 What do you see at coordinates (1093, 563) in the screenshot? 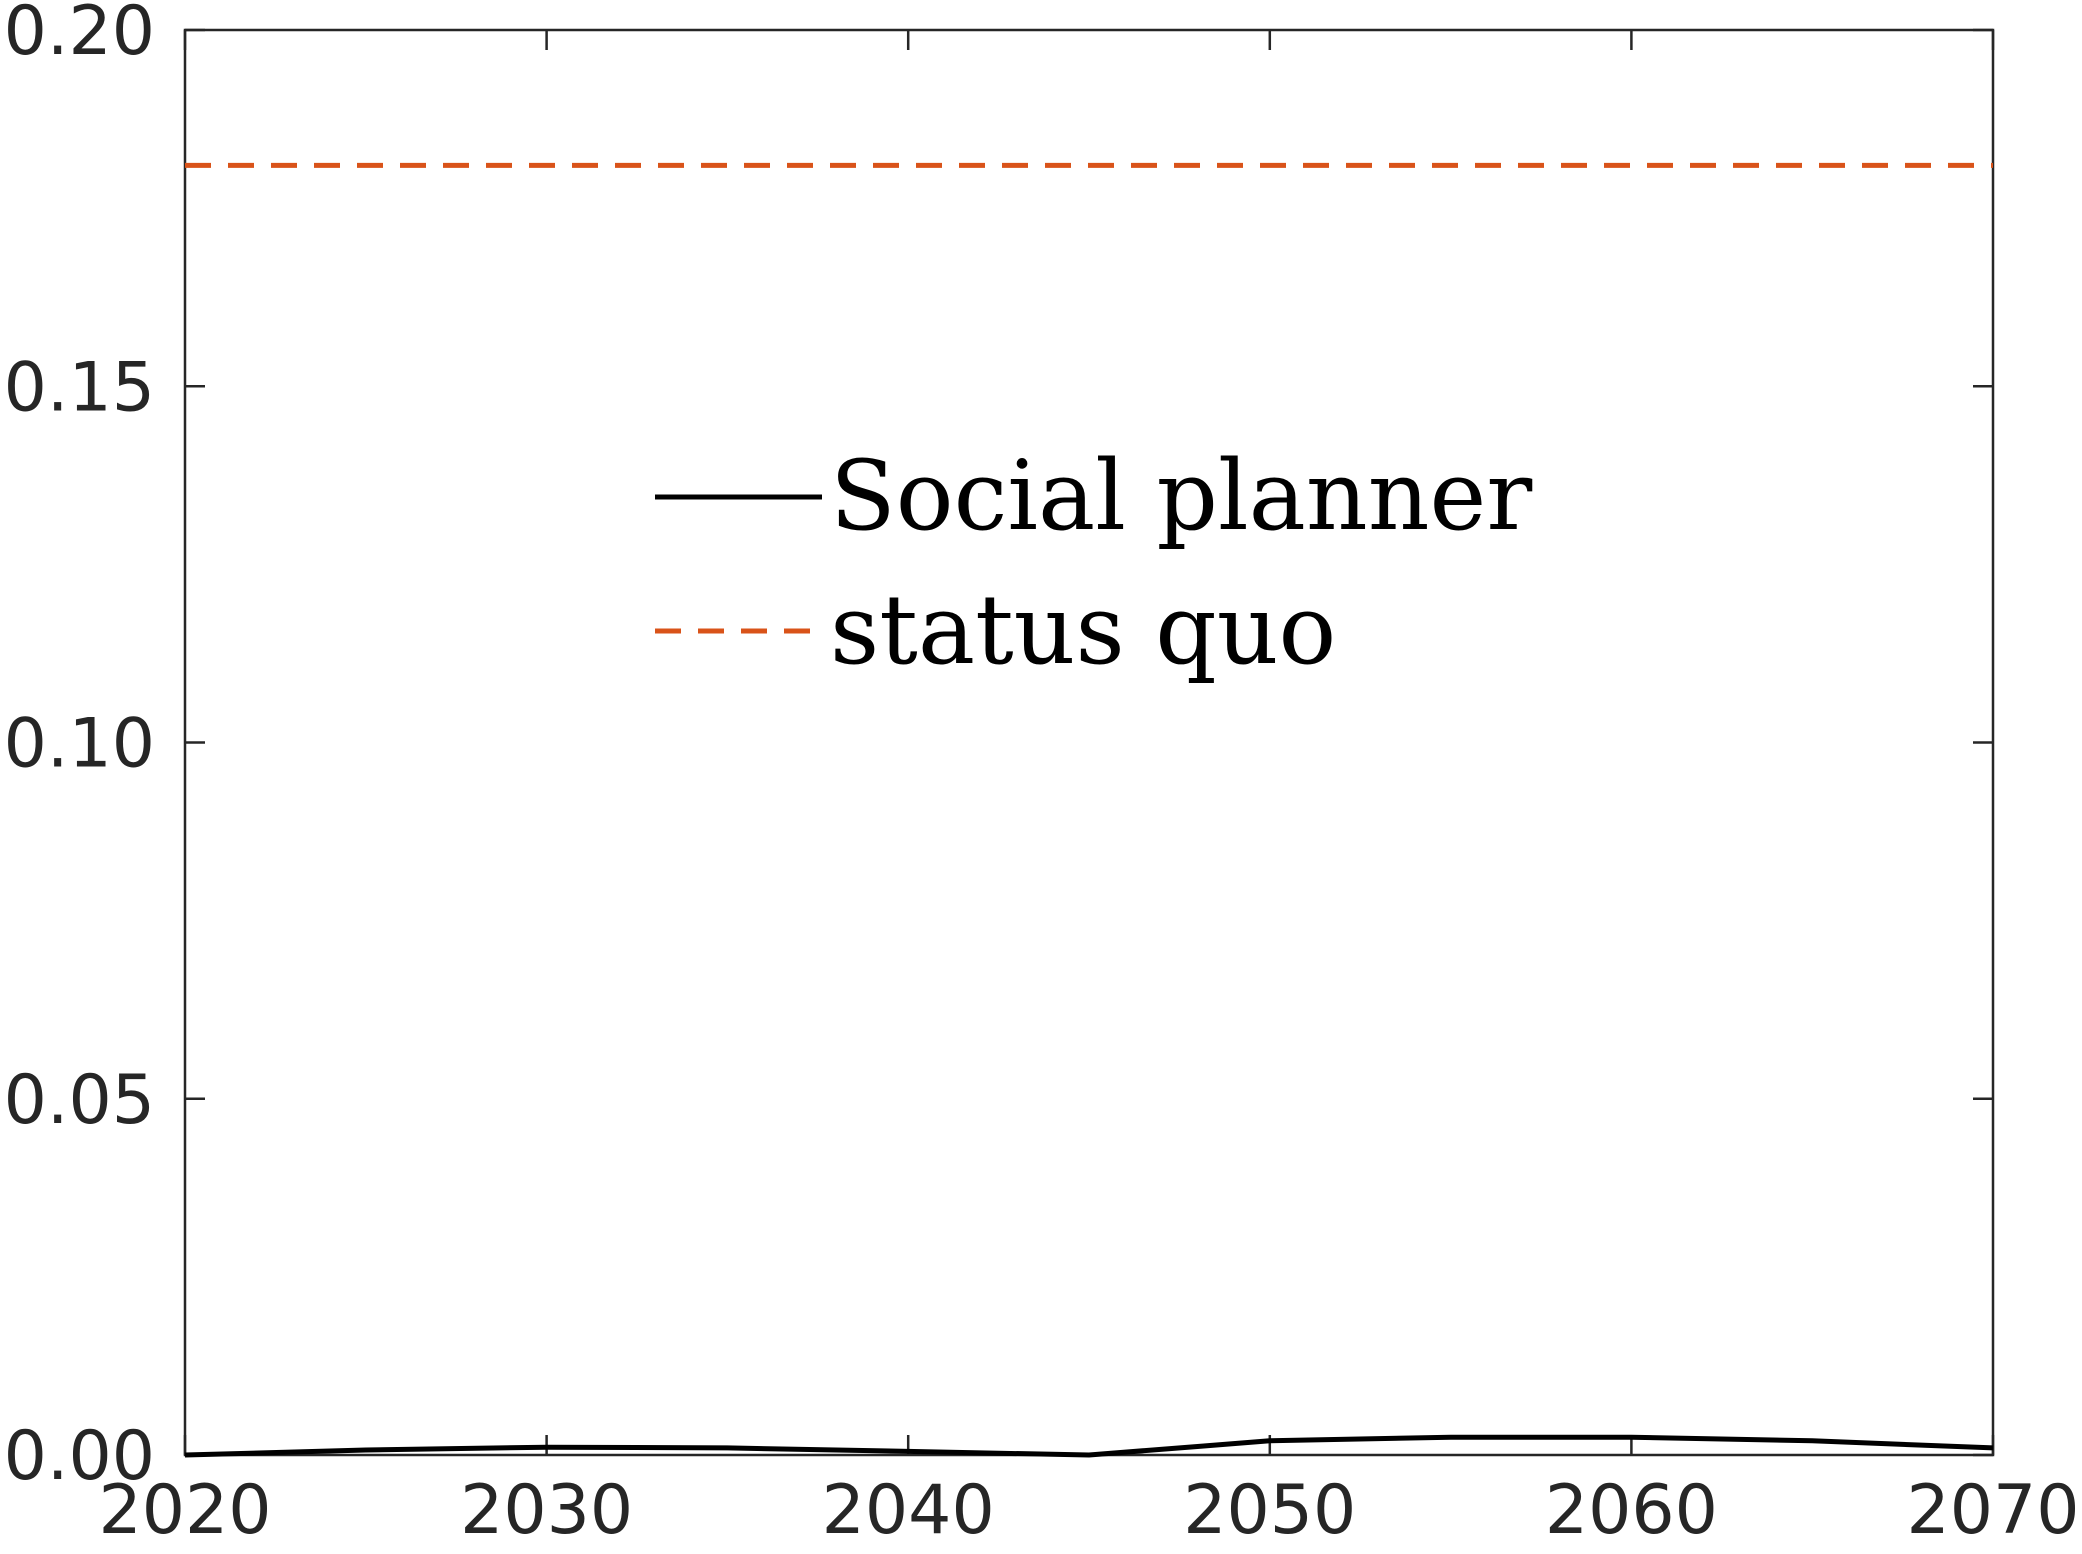
I see `legend: Social planner status quo` at bounding box center [1093, 563].